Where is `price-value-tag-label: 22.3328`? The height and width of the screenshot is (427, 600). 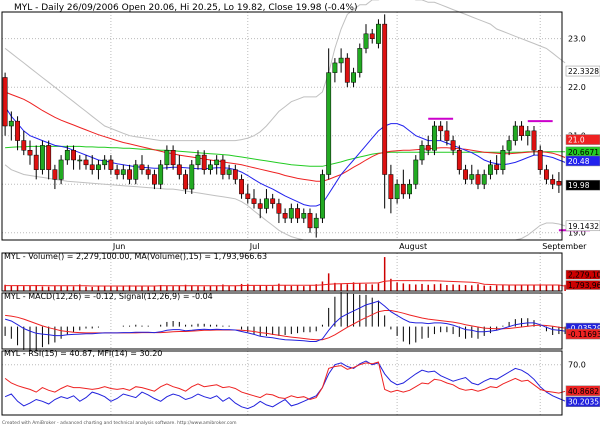 price-value-tag-label: 22.3328 is located at coordinates (583, 71).